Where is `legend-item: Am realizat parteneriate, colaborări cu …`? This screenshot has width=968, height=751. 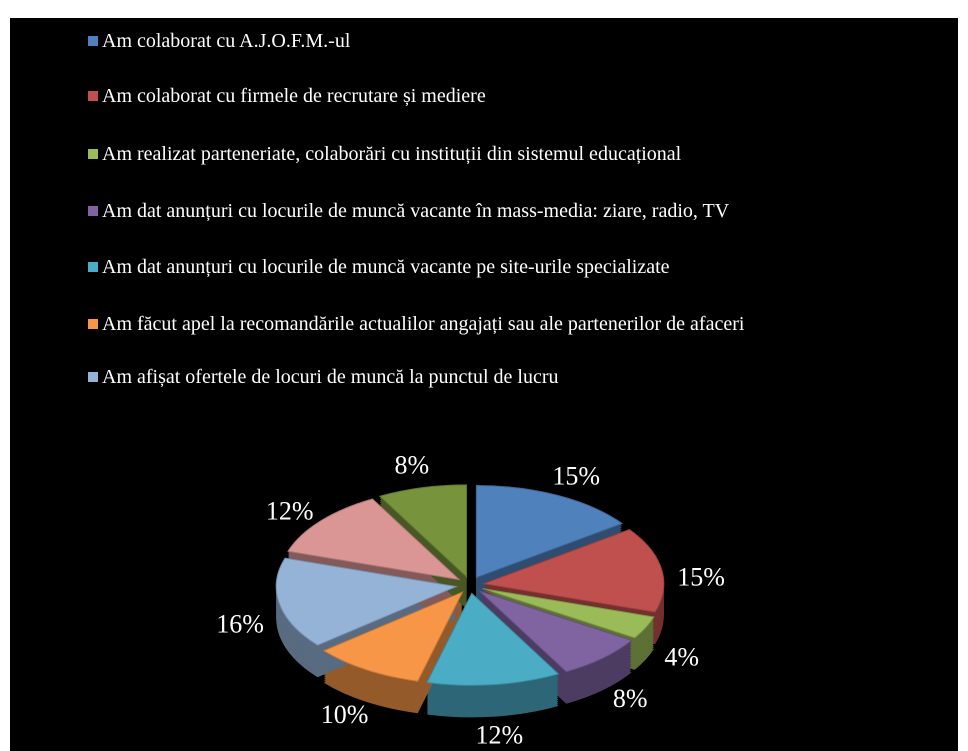
legend-item: Am realizat parteneriate, colaborări cu … is located at coordinates (525, 154).